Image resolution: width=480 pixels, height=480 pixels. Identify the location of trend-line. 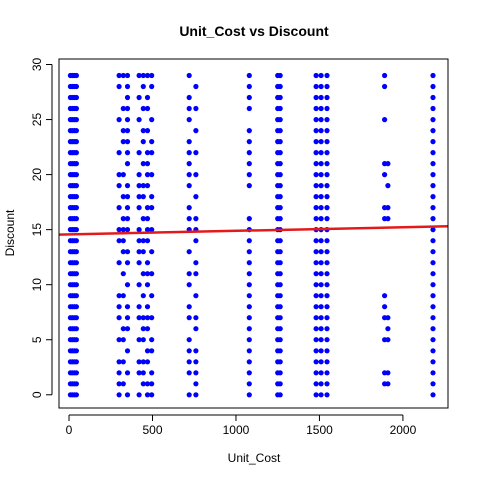
(253, 230).